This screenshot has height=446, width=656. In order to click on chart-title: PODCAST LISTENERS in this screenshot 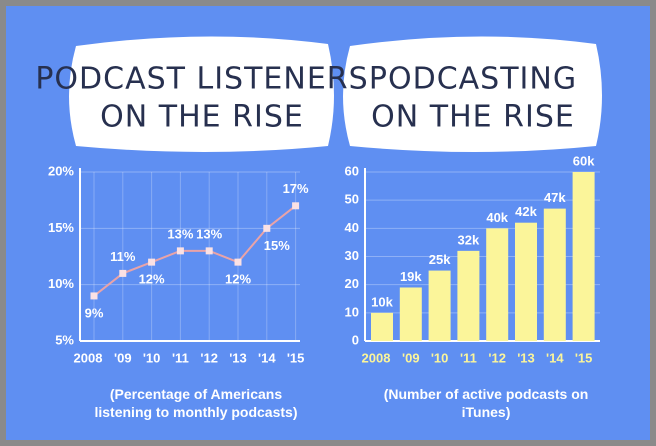, I will do `click(201, 79)`.